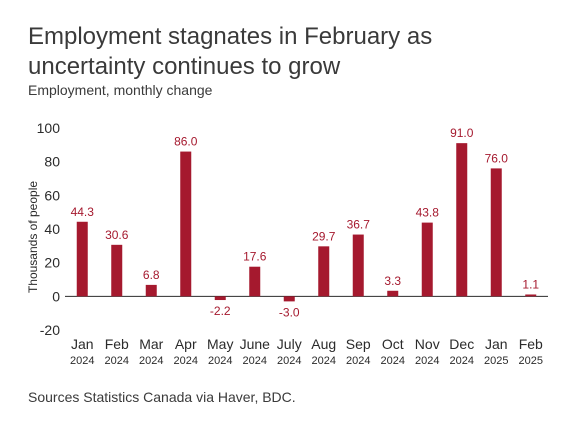  I want to click on x-tick-month: Dec, so click(461, 344).